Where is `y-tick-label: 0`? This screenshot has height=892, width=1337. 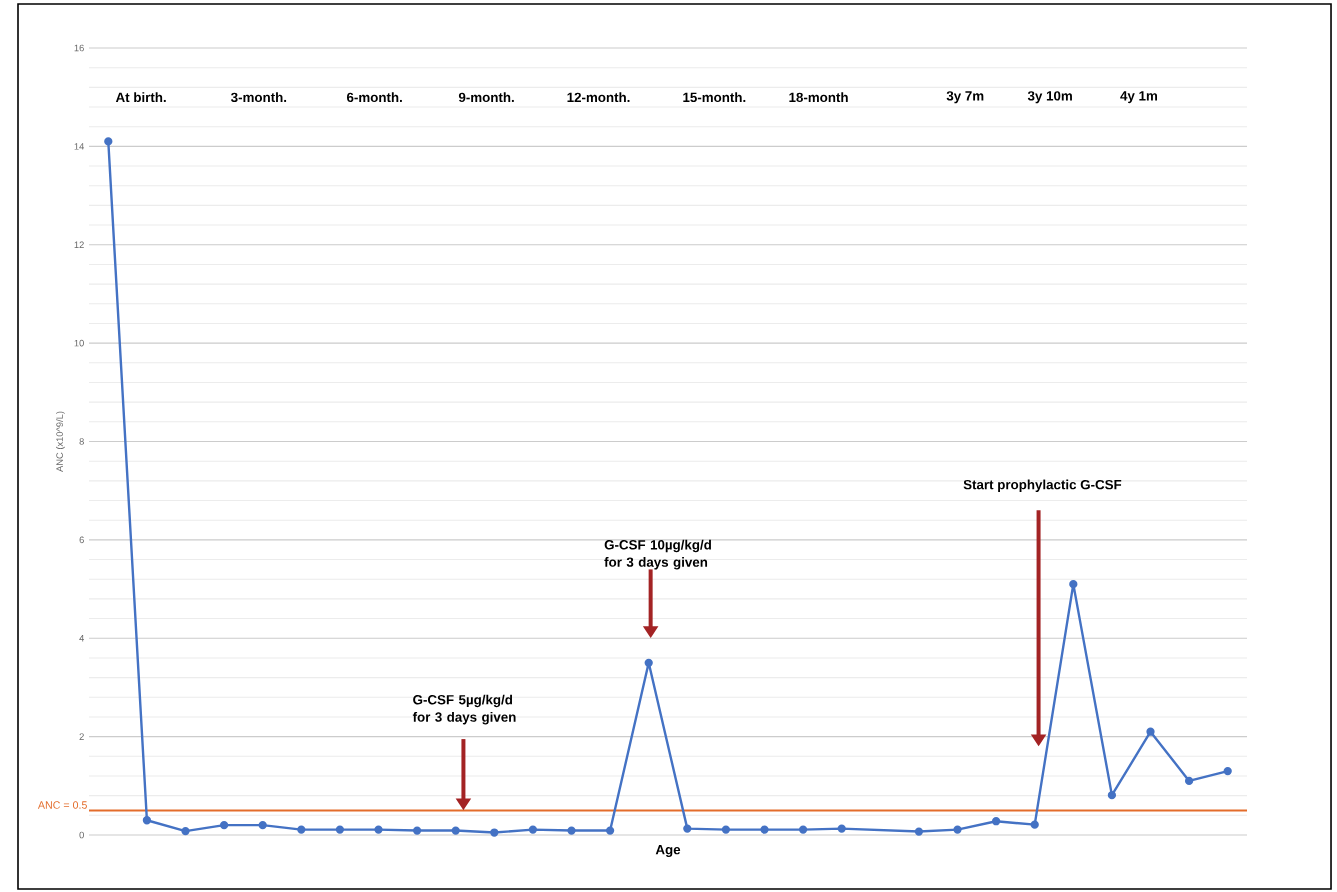 y-tick-label: 0 is located at coordinates (81, 835).